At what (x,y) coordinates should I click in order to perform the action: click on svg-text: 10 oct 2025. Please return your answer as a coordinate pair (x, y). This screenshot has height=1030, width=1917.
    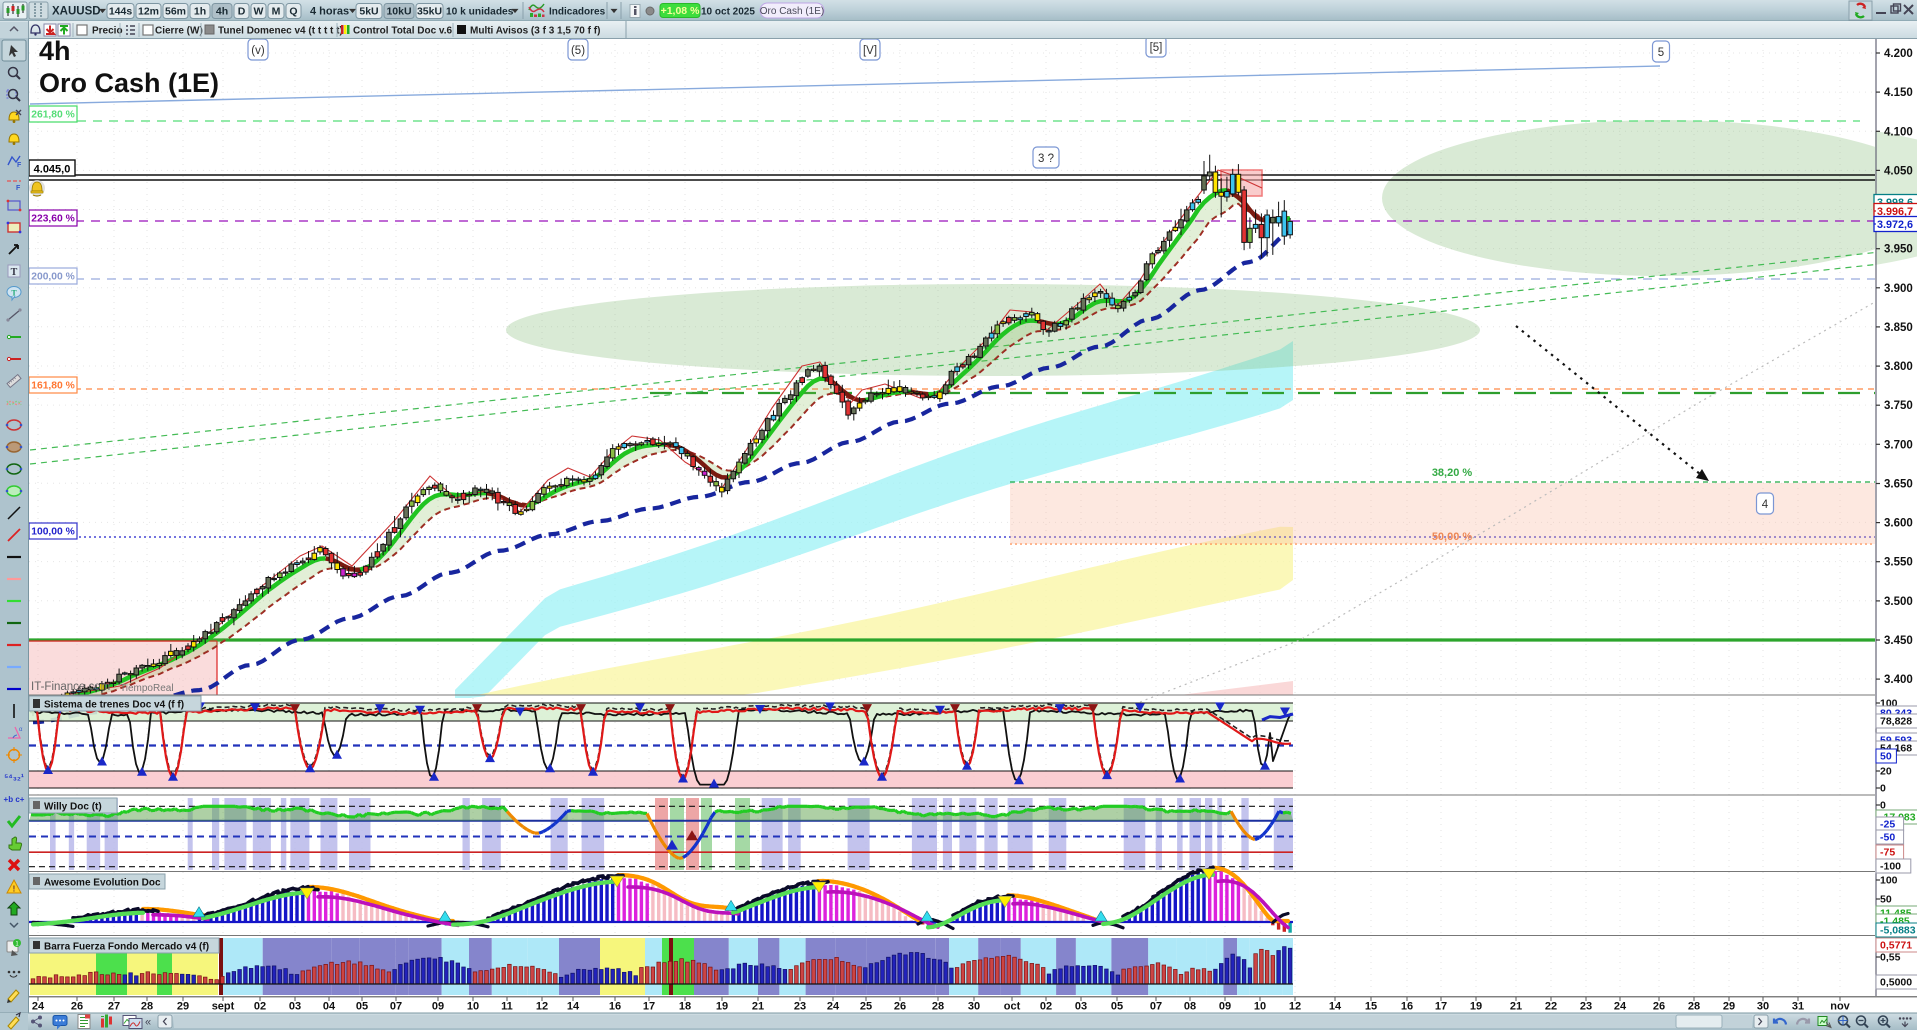
    Looking at the image, I should click on (728, 12).